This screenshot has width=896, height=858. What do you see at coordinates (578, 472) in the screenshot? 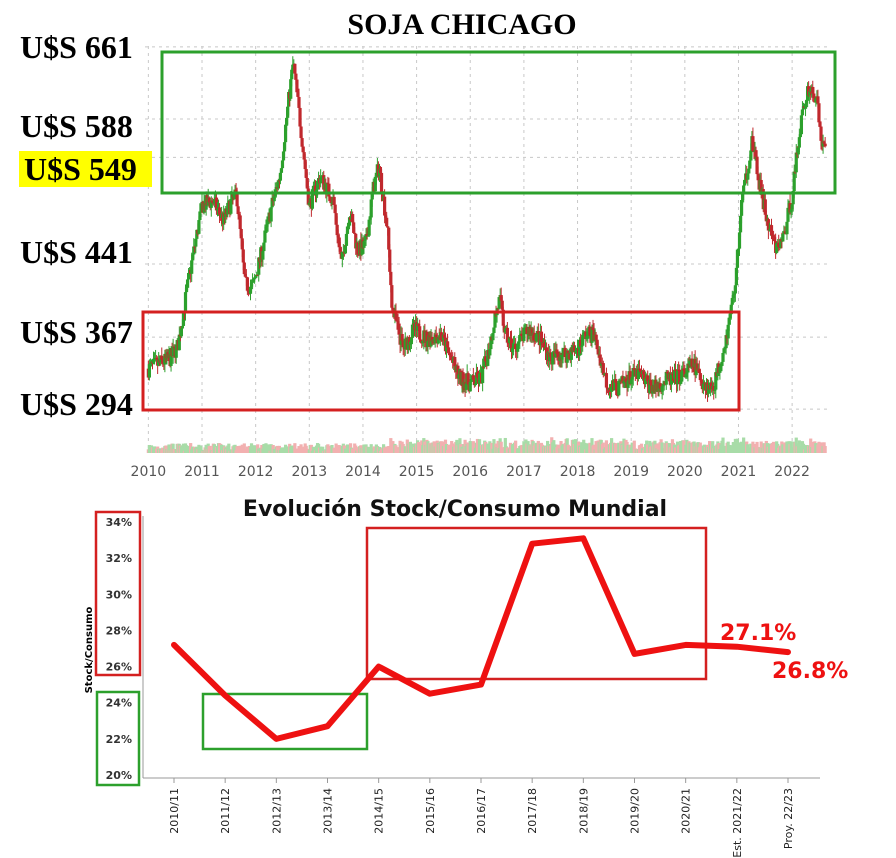
I see `top-x-tick-label: 2018` at bounding box center [578, 472].